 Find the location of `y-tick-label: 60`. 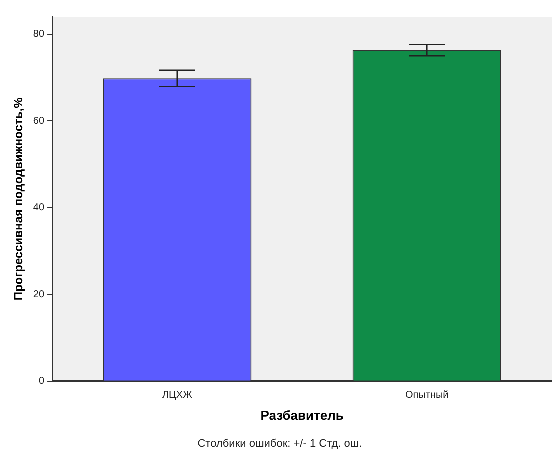

y-tick-label: 60 is located at coordinates (39, 121).